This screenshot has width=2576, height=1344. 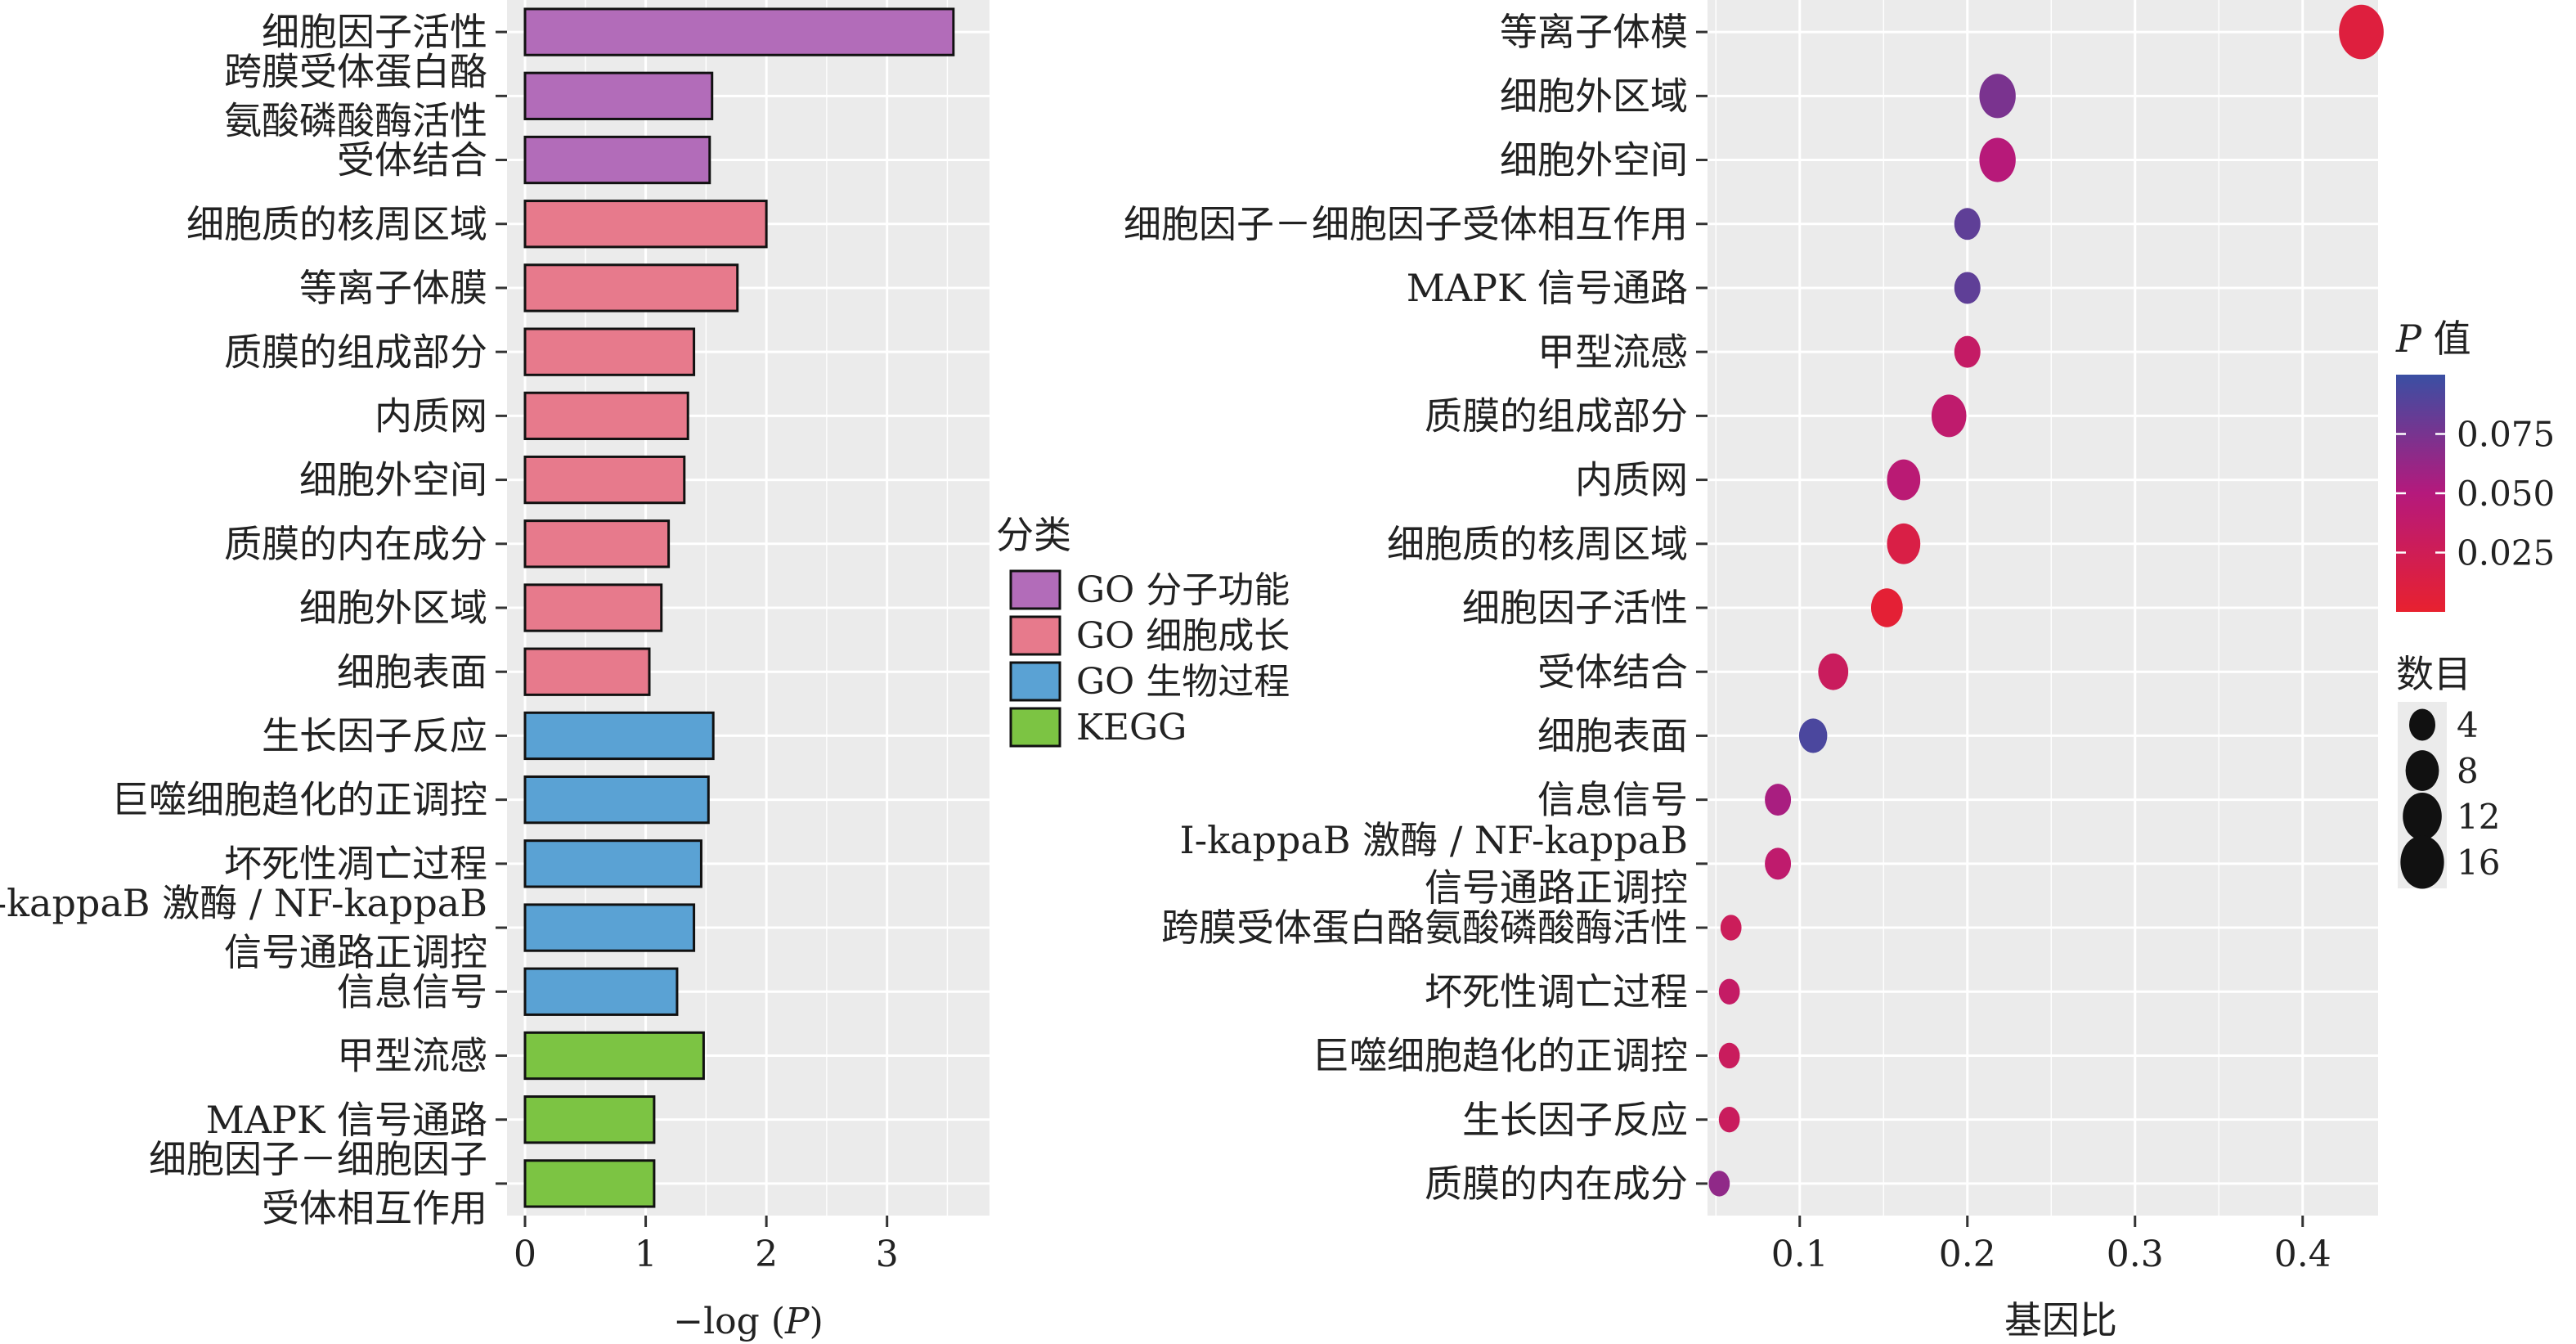 I want to click on dot-term-label: 跨膜受体蛋白酪氨酸磷酸酶活性, so click(x=1424, y=928).